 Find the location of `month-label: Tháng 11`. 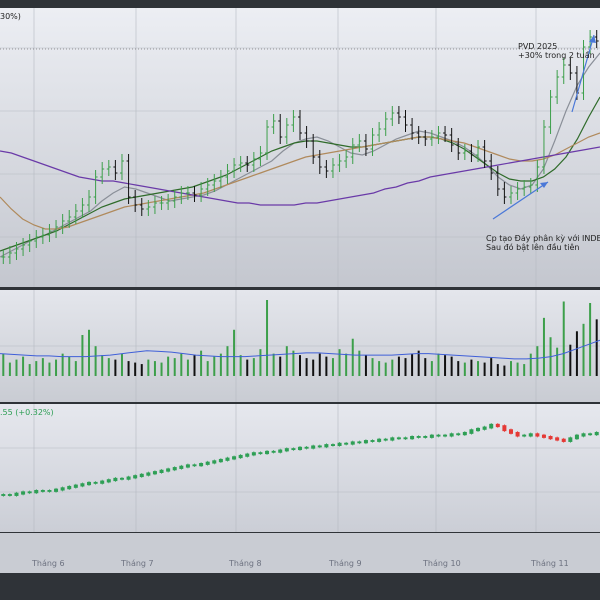

month-label: Tháng 11 is located at coordinates (550, 563).